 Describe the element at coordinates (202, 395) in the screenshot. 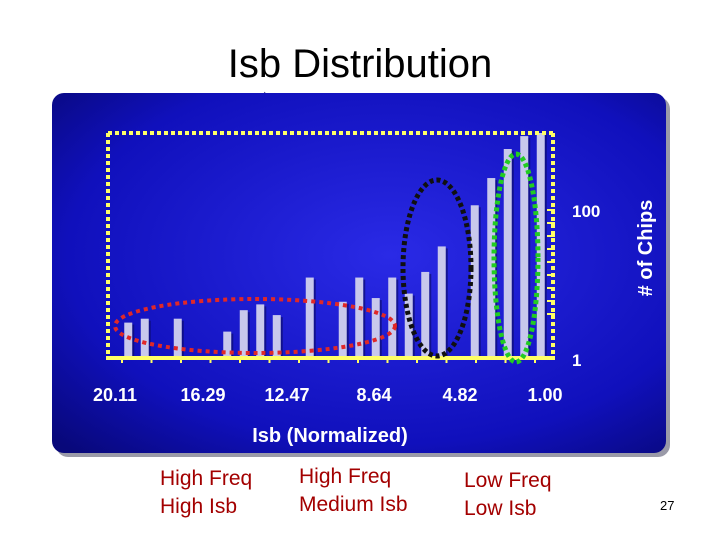

I see `x-tick-label: 16.29` at that location.